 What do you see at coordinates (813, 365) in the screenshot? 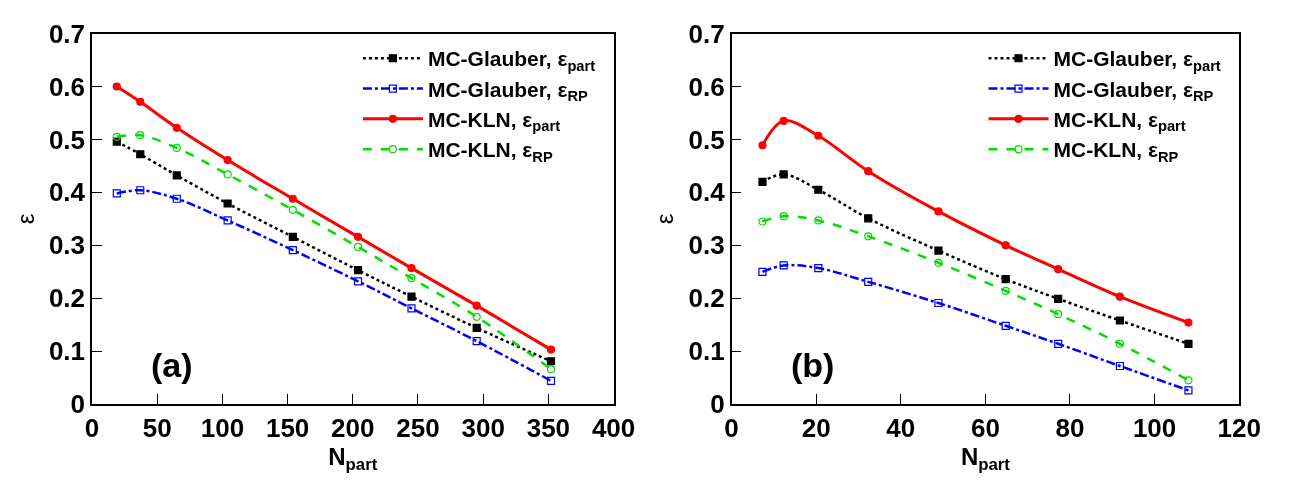
I see `annotation: (b)` at bounding box center [813, 365].